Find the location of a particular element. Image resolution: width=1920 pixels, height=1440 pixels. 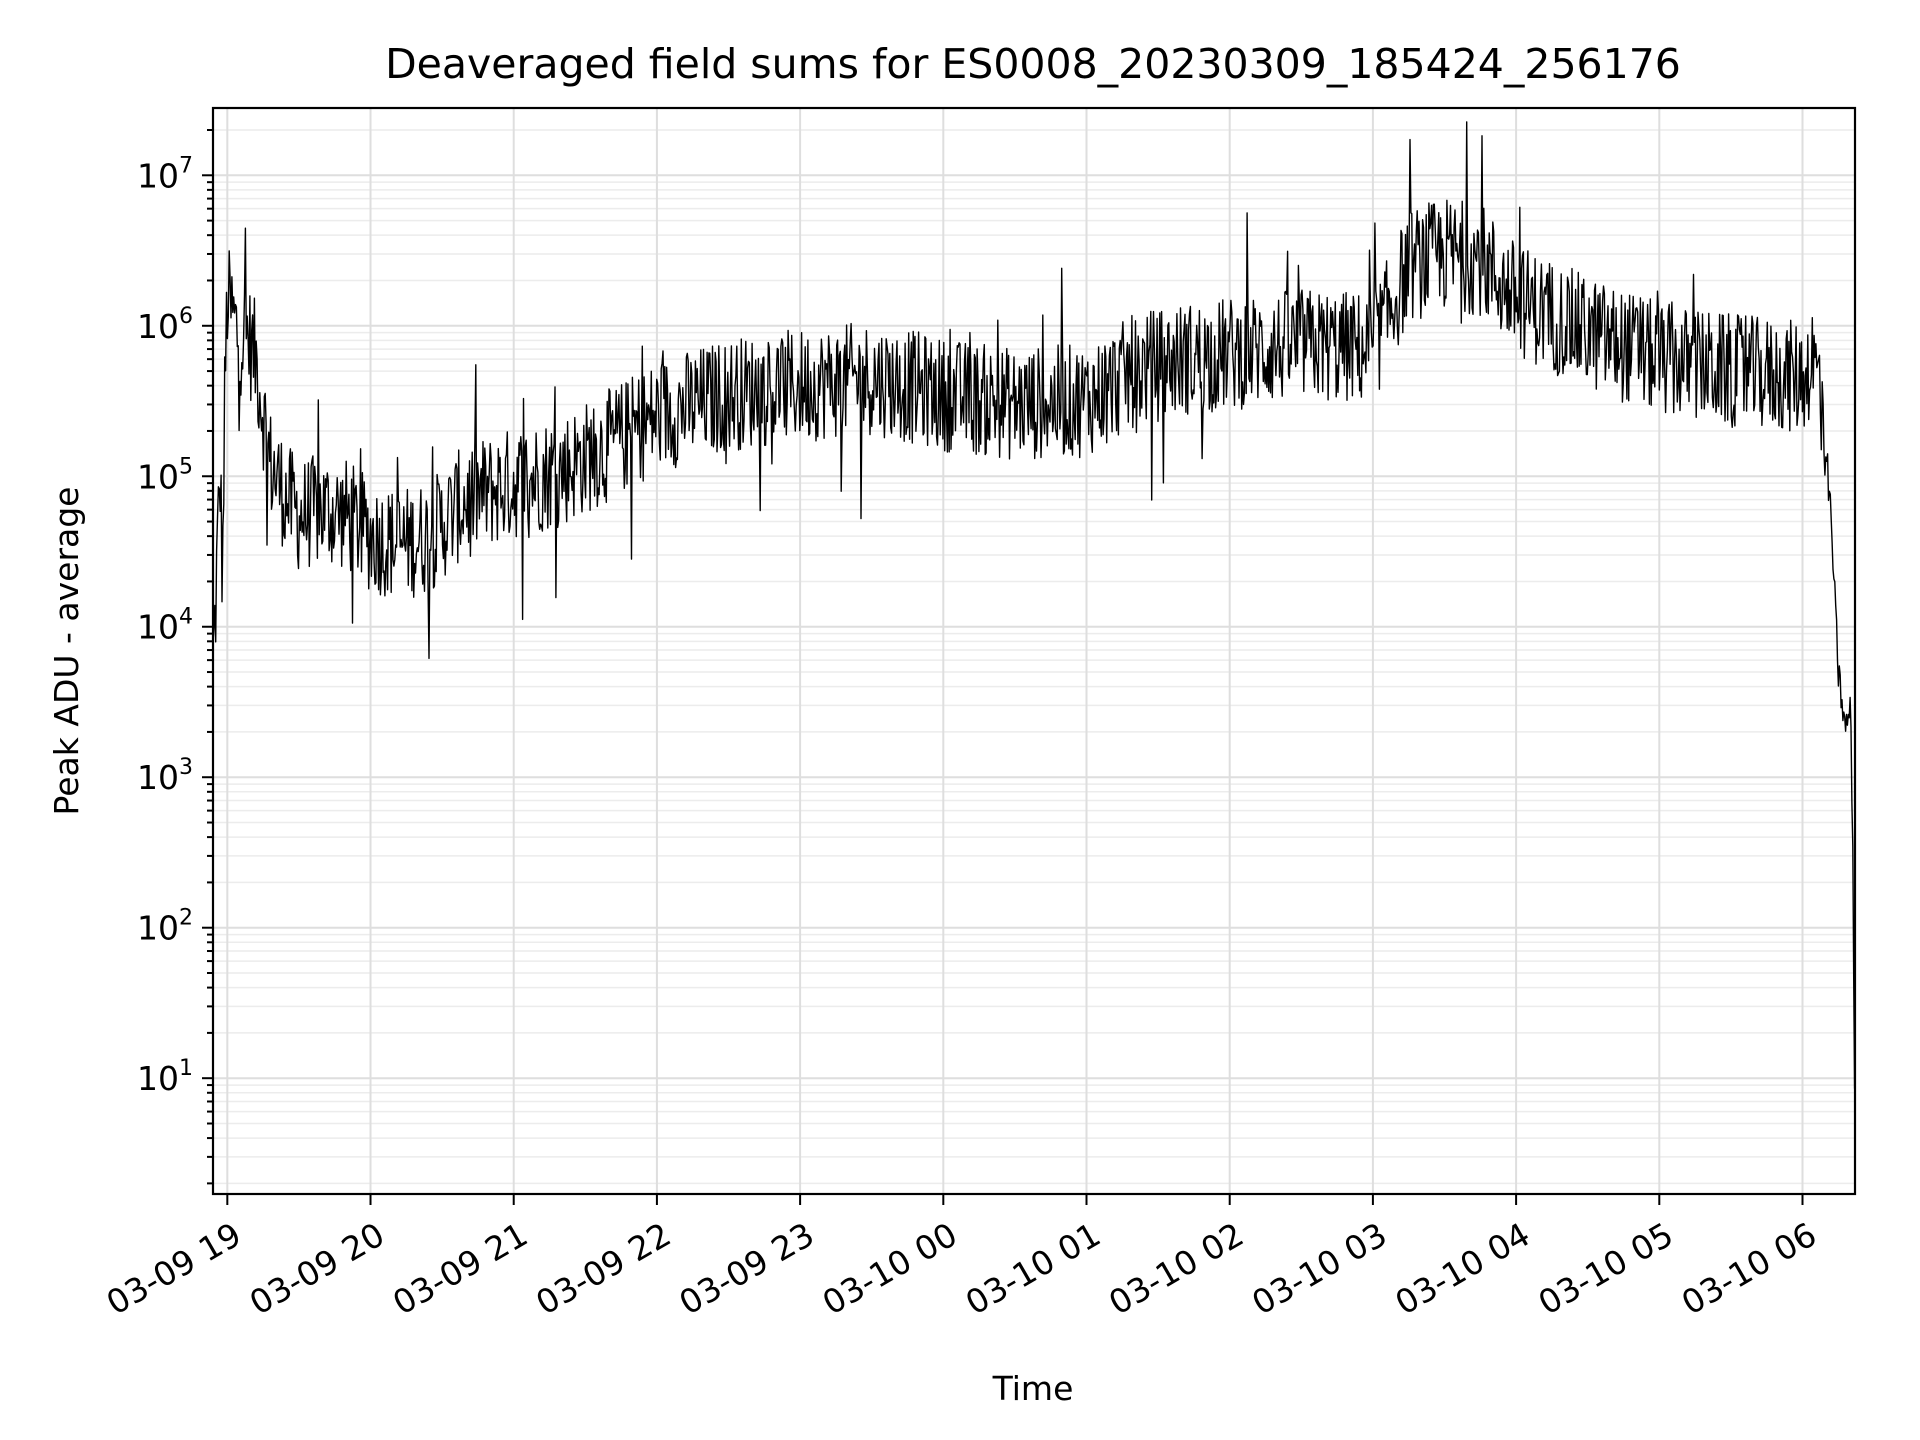

x-tick-label: 03-10 04 is located at coordinates (1463, 1269).